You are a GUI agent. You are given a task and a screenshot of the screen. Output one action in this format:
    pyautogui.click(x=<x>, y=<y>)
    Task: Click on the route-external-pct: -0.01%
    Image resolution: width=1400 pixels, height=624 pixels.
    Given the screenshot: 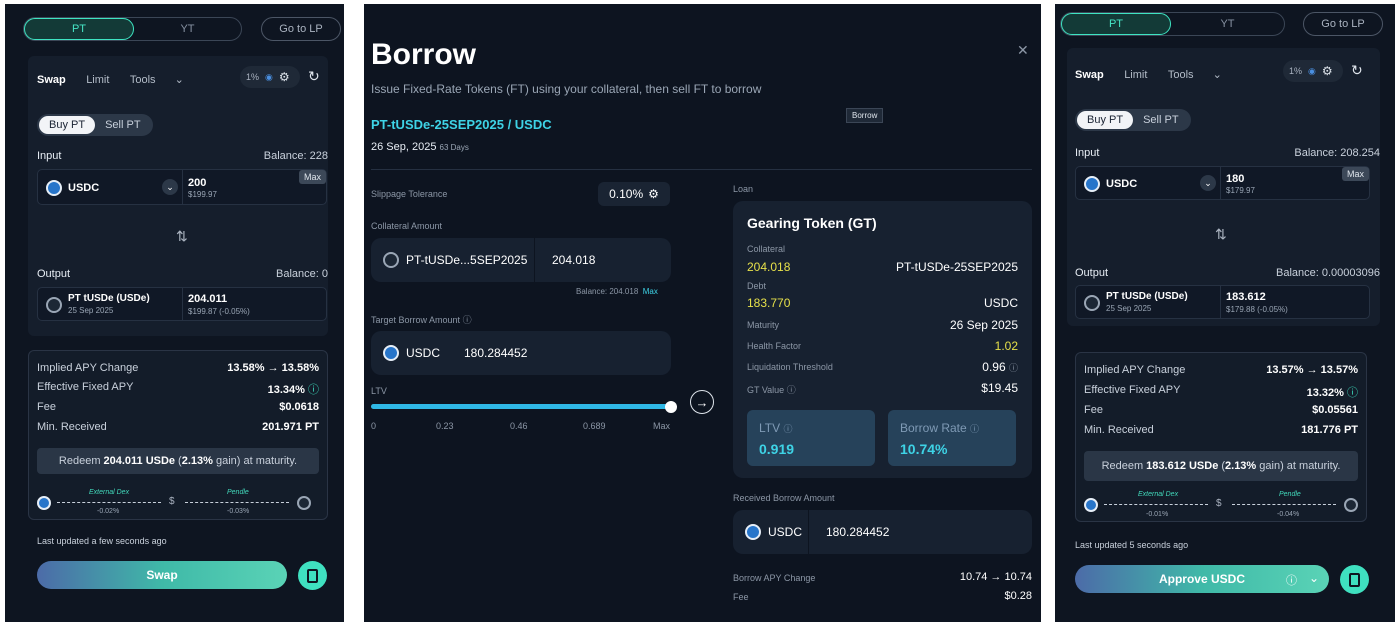 What is the action you would take?
    pyautogui.click(x=1157, y=514)
    